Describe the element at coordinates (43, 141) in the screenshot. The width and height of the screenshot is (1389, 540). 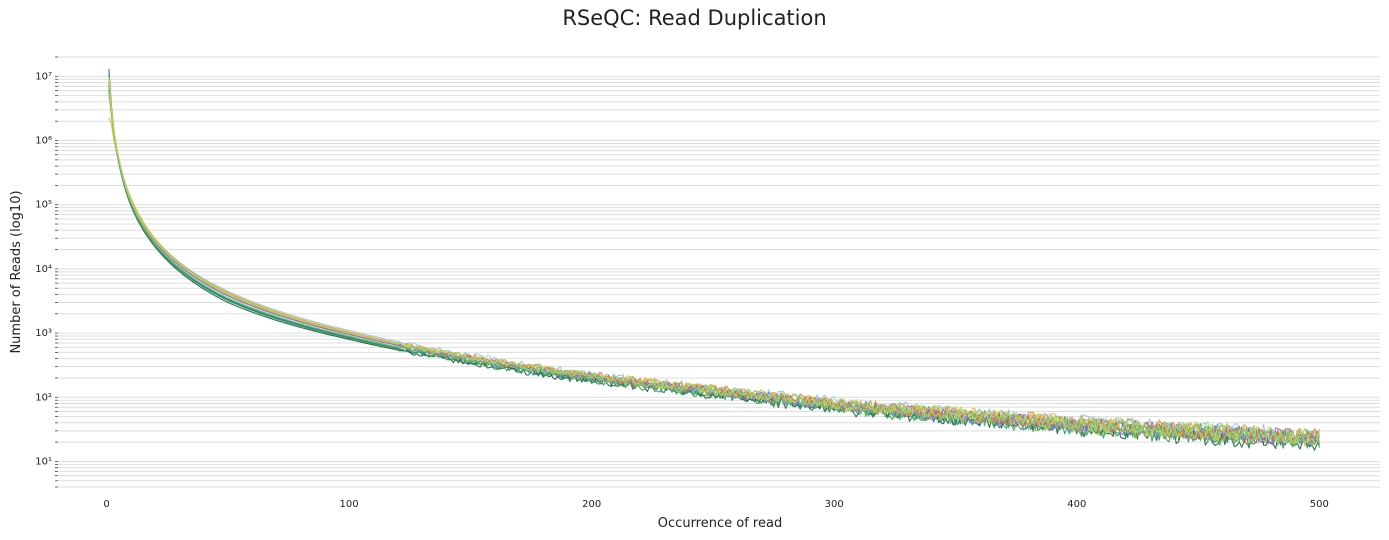
I see `y-tick-label: 10⁶` at that location.